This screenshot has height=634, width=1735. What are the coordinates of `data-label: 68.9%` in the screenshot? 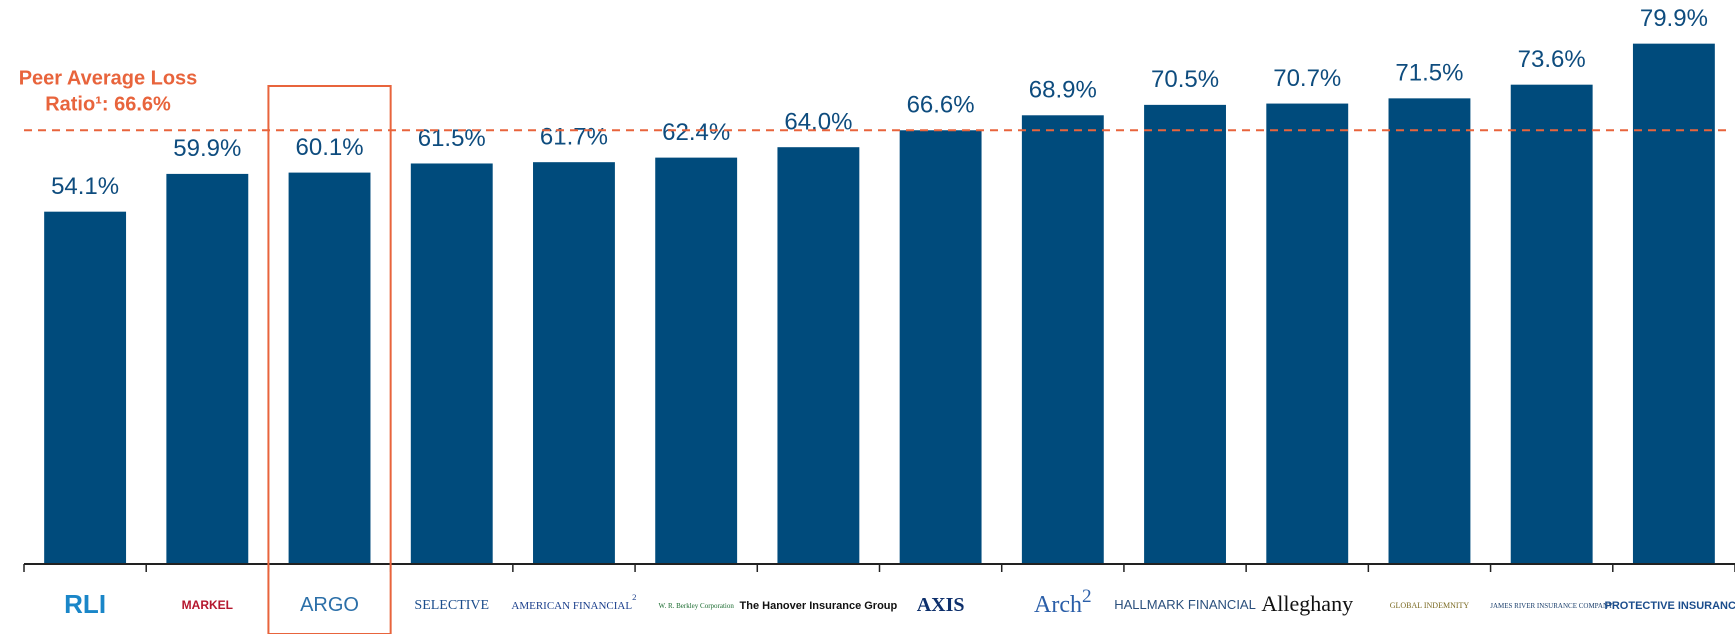 It's located at (1063, 90).